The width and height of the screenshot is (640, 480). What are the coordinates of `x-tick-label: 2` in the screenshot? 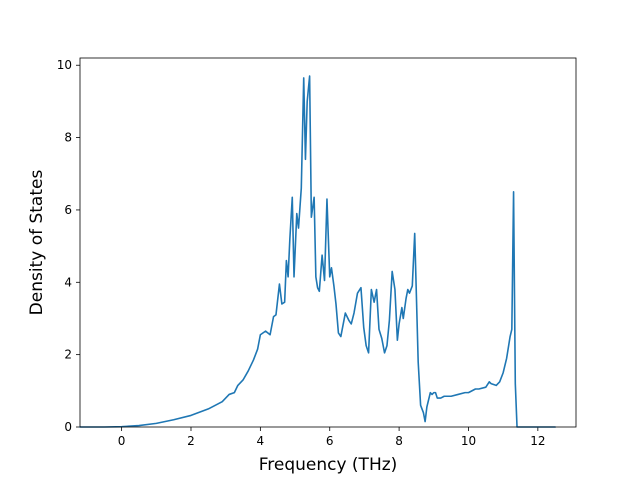 It's located at (191, 441).